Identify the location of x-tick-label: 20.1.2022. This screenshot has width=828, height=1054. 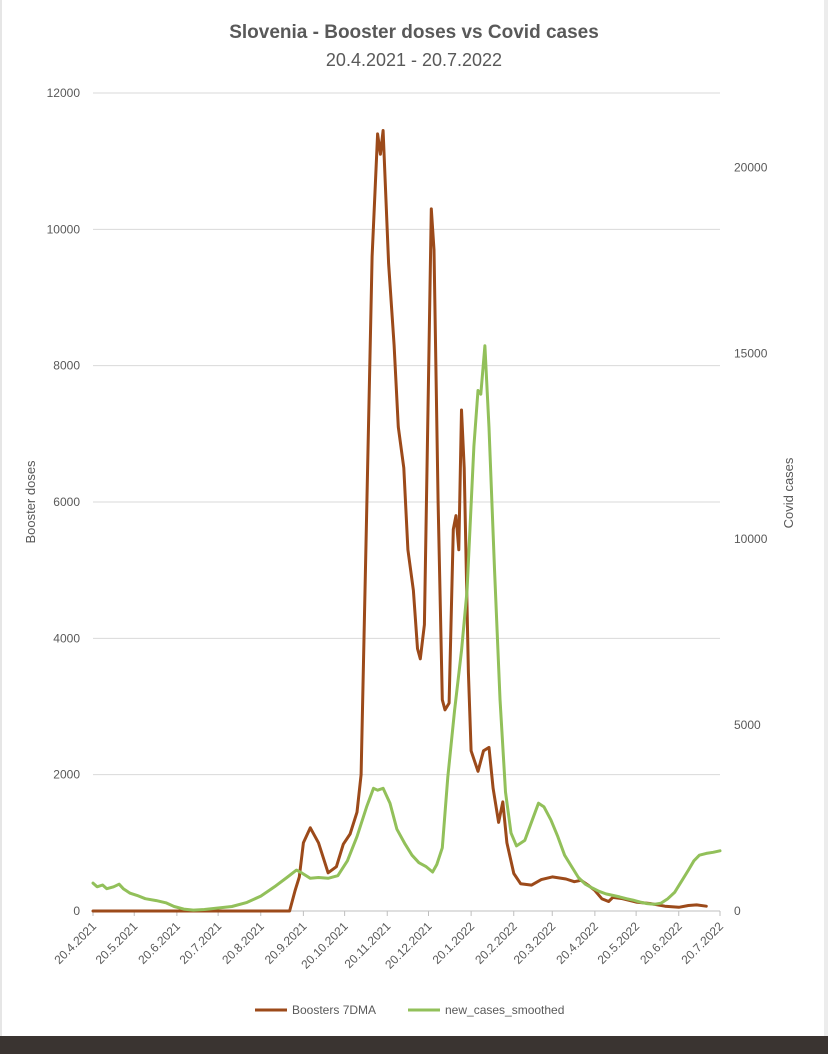
(454, 943).